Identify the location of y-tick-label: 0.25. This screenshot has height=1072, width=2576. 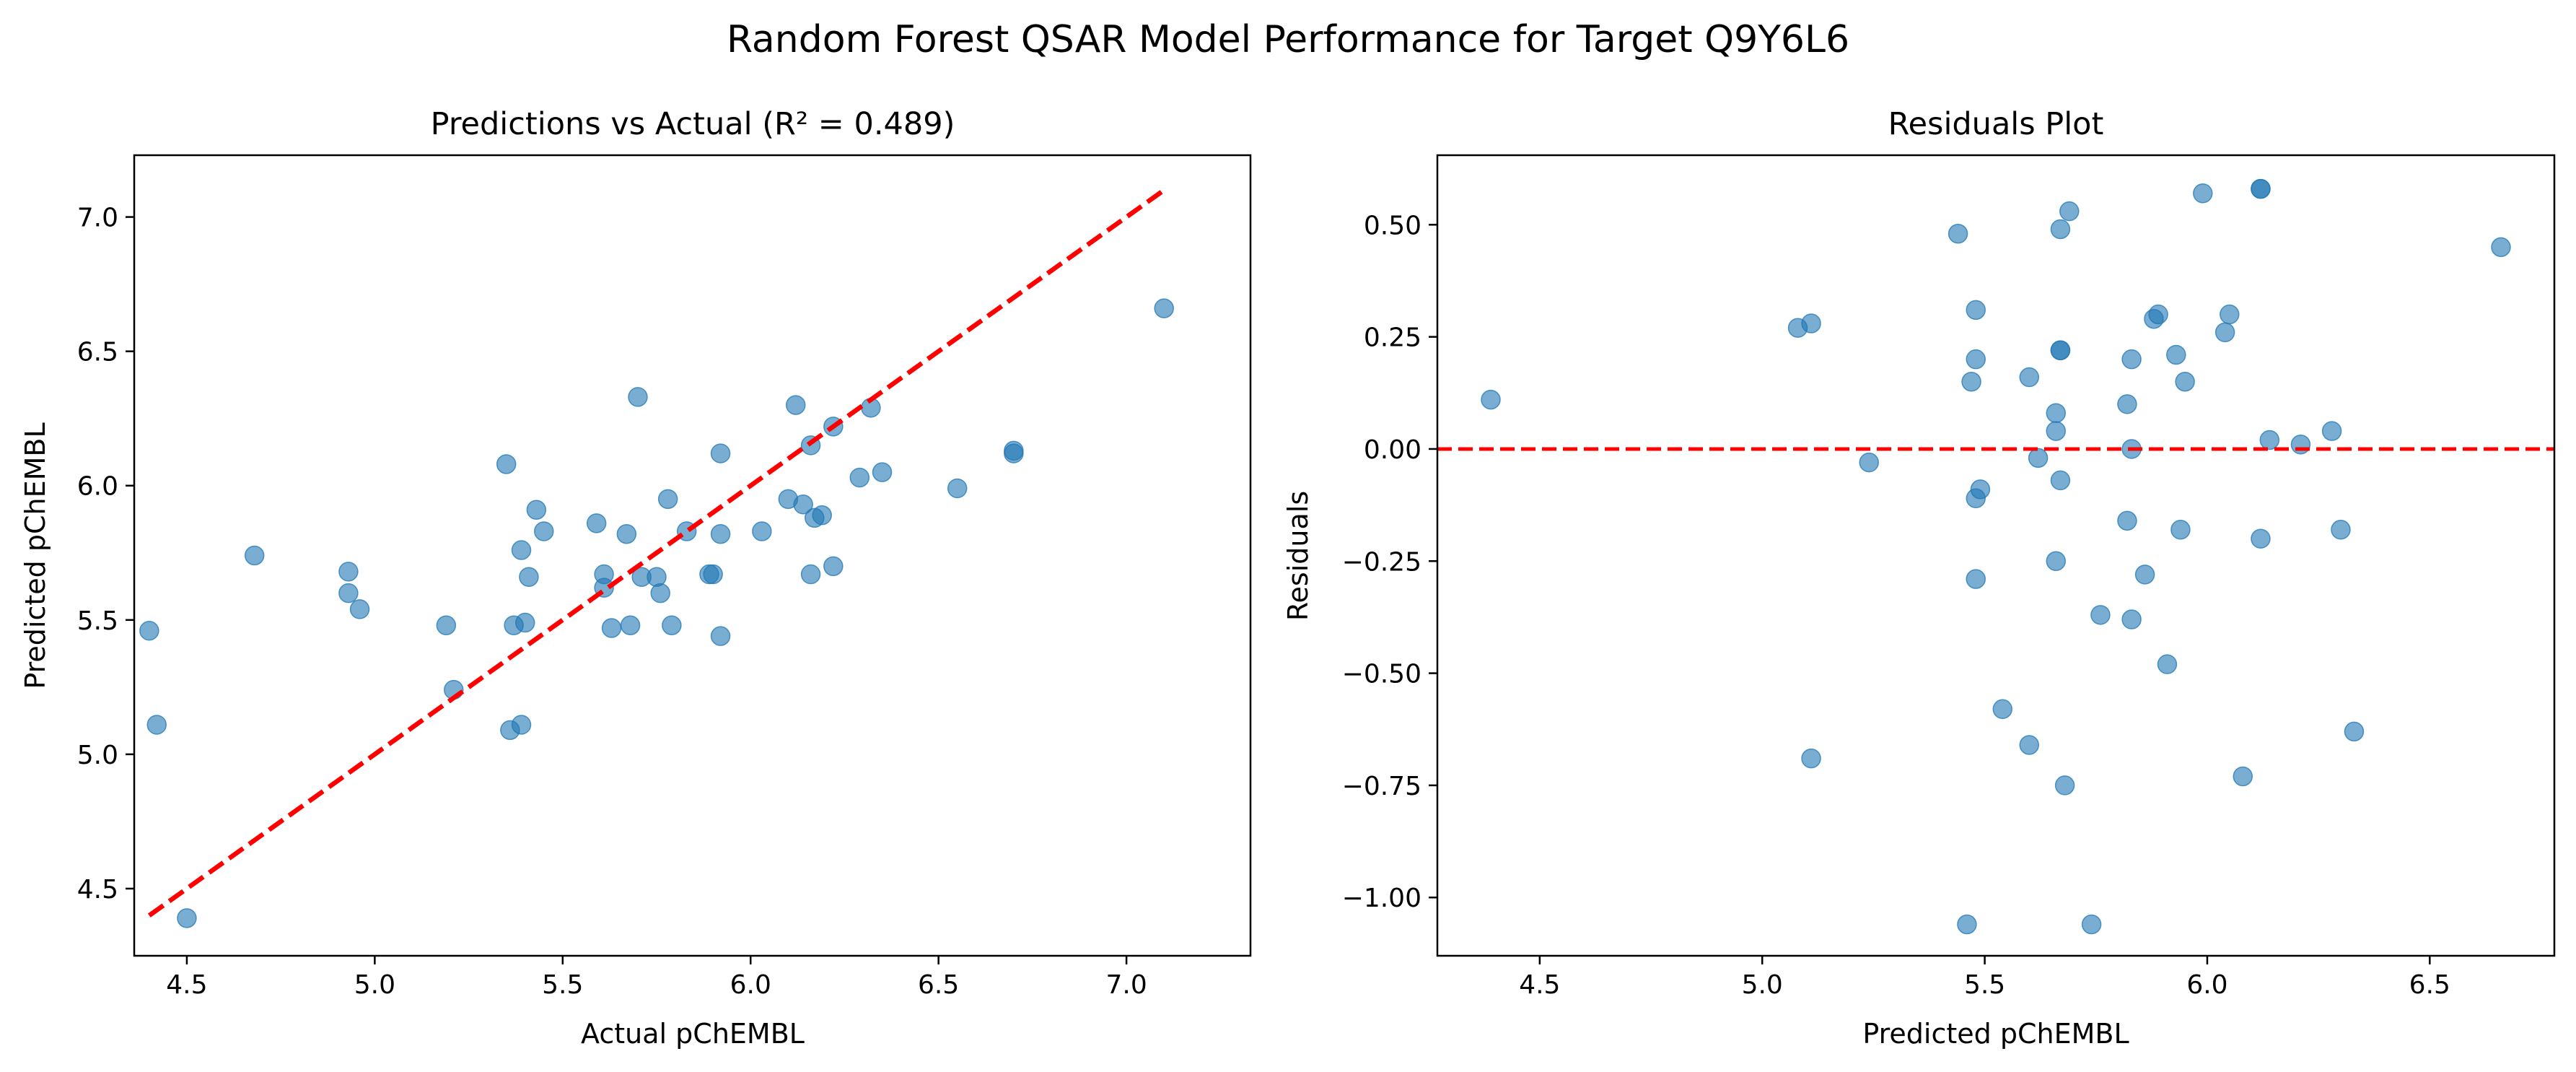
(1392, 338).